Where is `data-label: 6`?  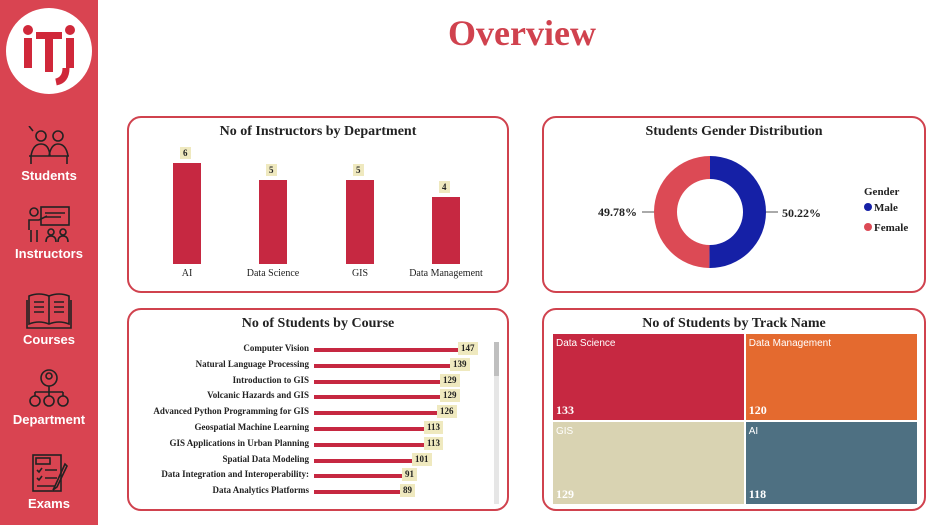 data-label: 6 is located at coordinates (185, 152).